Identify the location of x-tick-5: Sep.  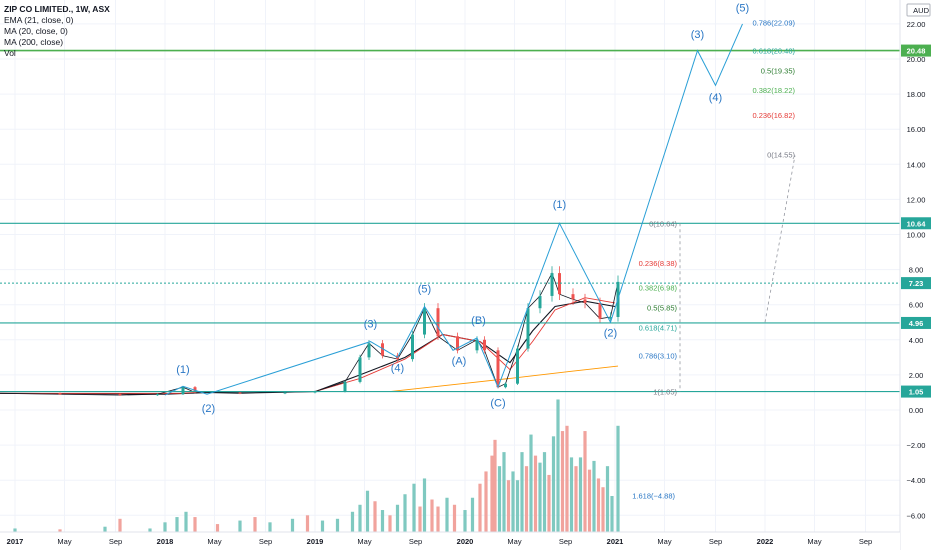
(265, 541).